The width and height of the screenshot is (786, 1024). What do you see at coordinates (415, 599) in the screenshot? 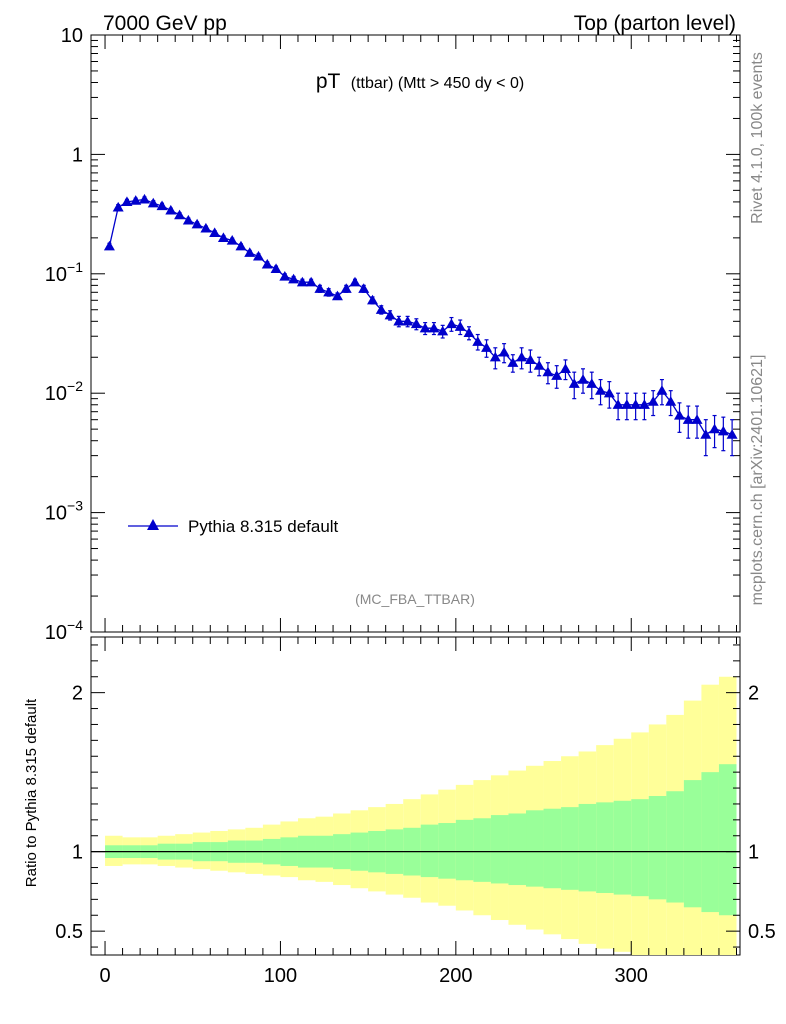
I see `analysis-tag: (MC_FBA_TTBAR)` at bounding box center [415, 599].